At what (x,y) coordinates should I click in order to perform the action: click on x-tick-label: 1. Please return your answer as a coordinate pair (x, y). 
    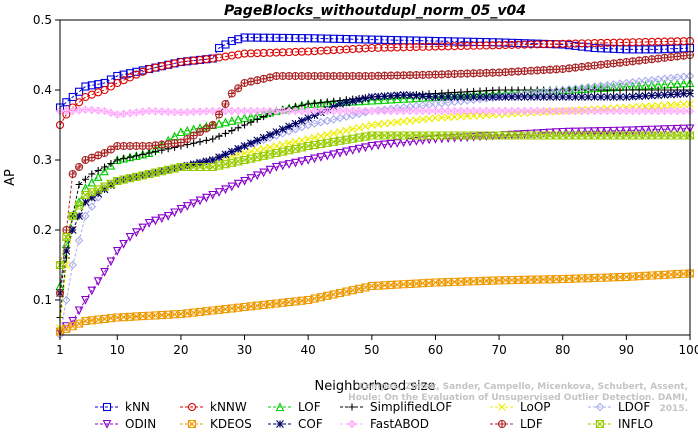
    Looking at the image, I should click on (60, 350).